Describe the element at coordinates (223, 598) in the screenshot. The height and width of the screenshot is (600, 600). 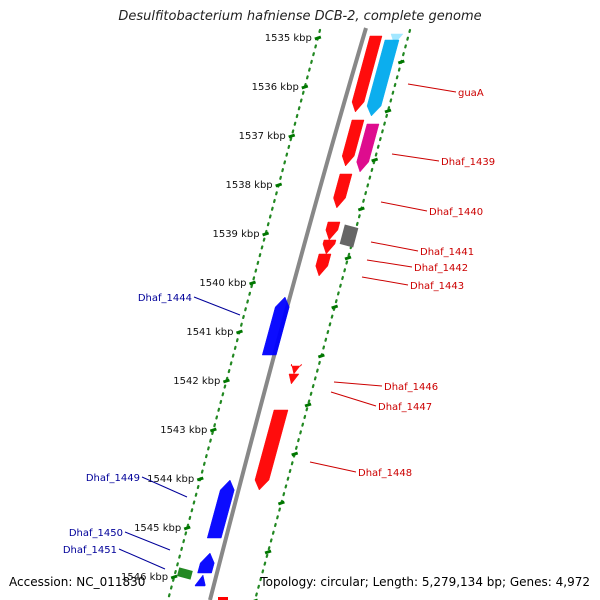
I see `gene-arrow-partial` at that location.